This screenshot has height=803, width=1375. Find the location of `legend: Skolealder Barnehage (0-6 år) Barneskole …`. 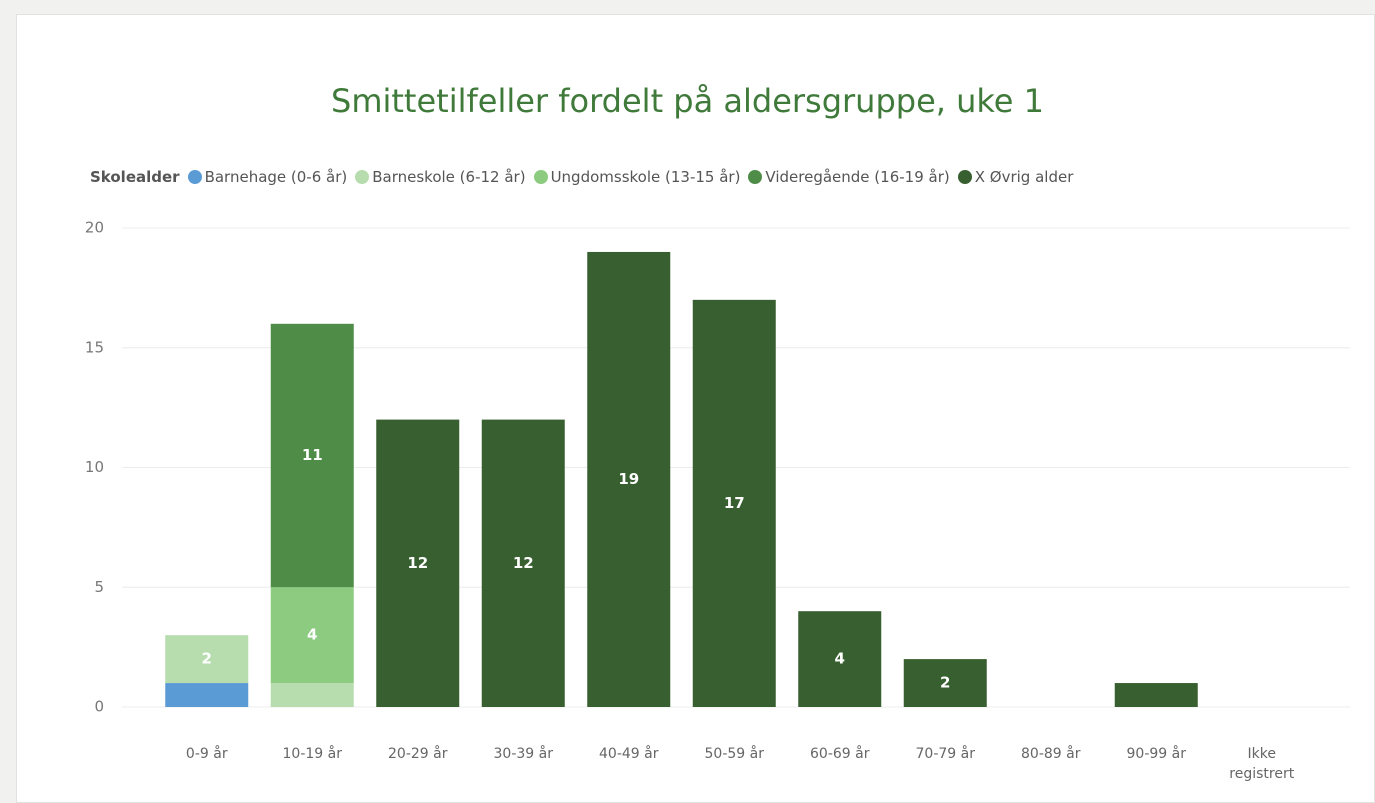

legend: Skolealder Barnehage (0-6 år) Barneskole … is located at coordinates (585, 177).